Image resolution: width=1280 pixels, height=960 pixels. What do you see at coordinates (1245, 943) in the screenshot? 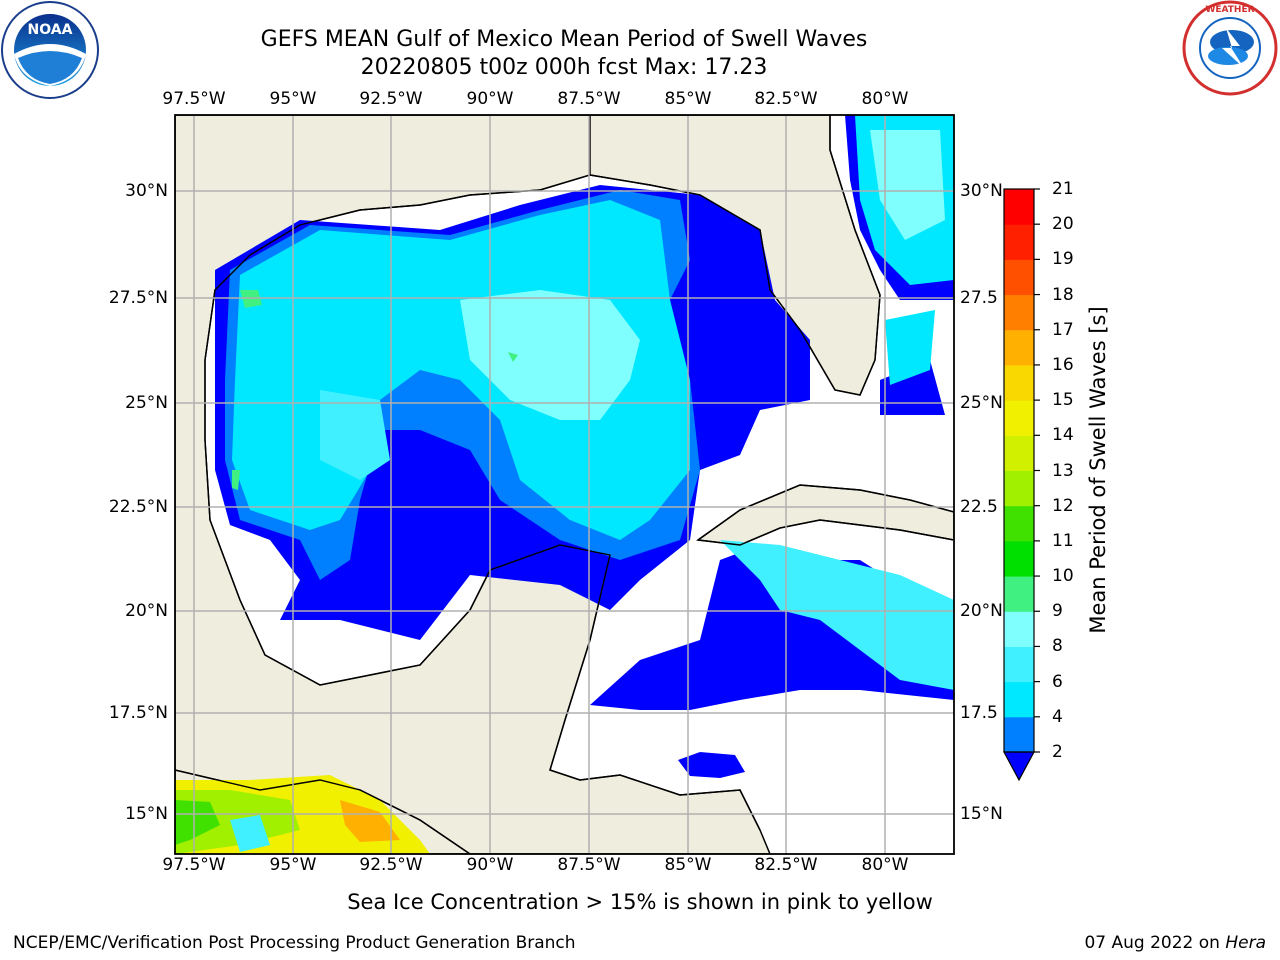
I see `host-name: Hera` at bounding box center [1245, 943].